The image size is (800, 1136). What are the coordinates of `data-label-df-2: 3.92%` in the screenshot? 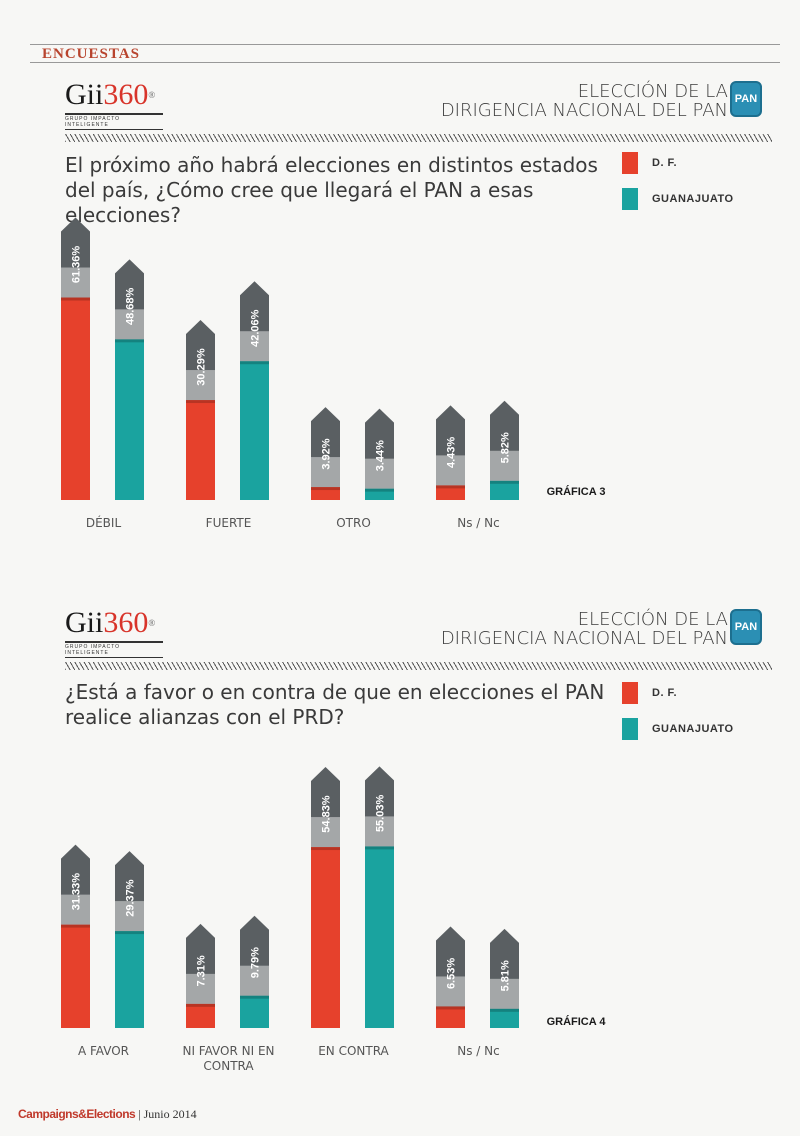 It's located at (327, 453).